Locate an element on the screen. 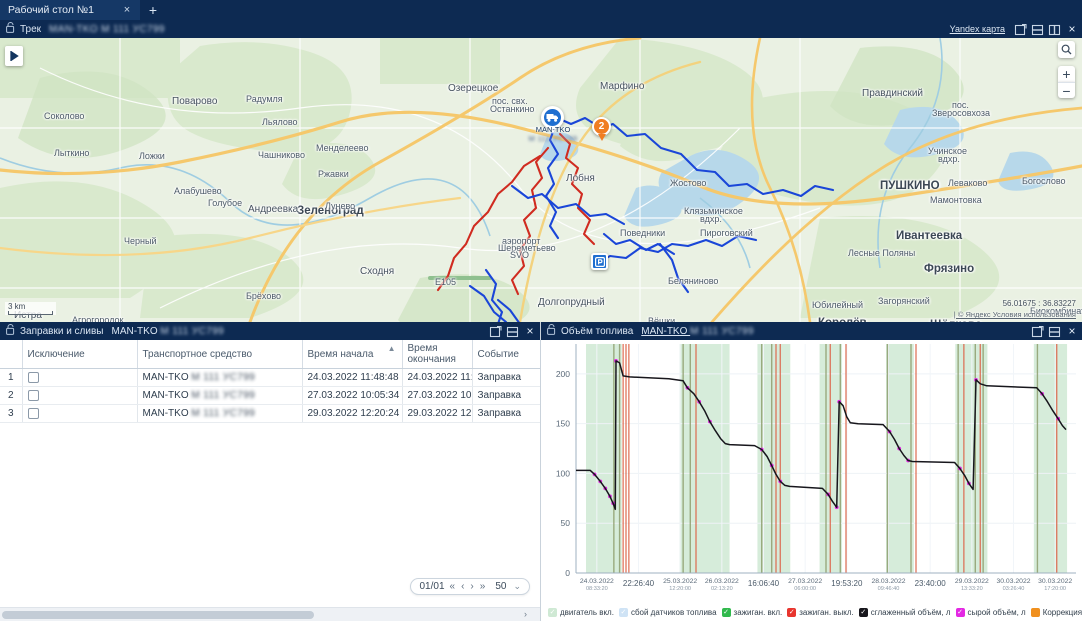 This screenshot has height=621, width=1082. vehicle-marker is located at coordinates (552, 120).